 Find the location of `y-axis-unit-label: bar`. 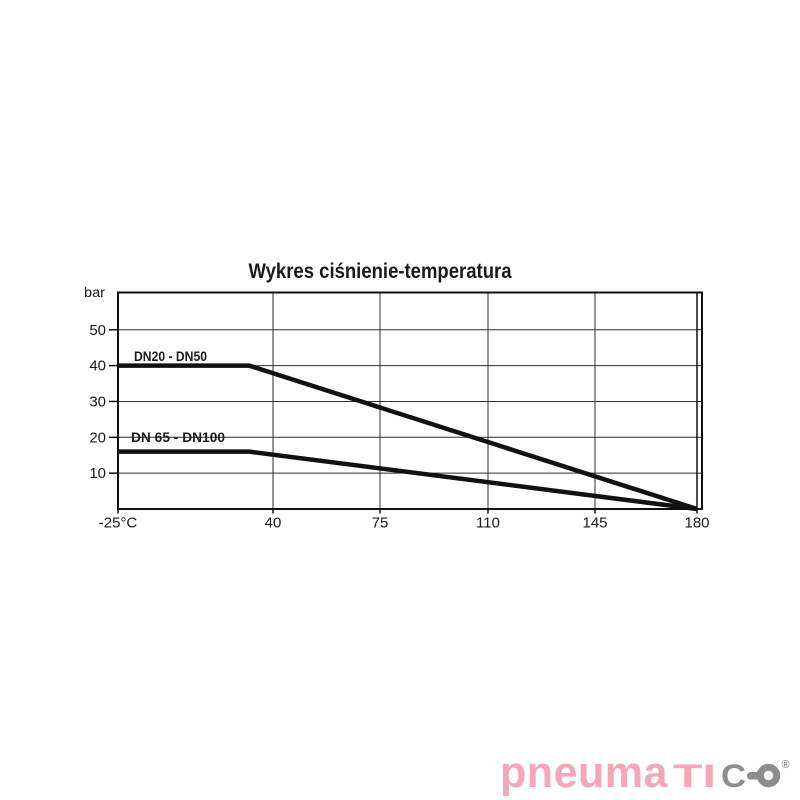

y-axis-unit-label: bar is located at coordinates (94, 292).